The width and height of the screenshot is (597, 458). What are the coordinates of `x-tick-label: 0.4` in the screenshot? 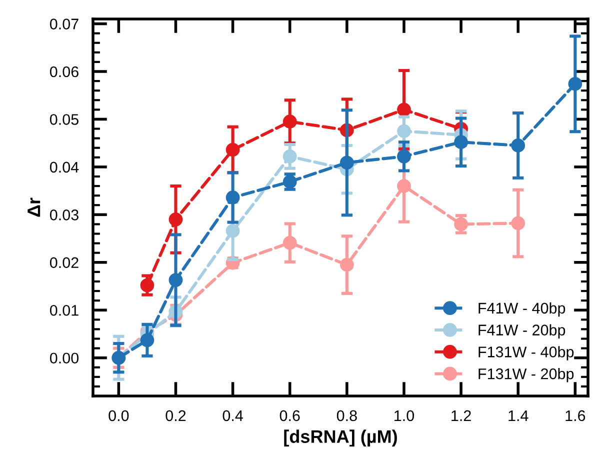 It's located at (232, 416).